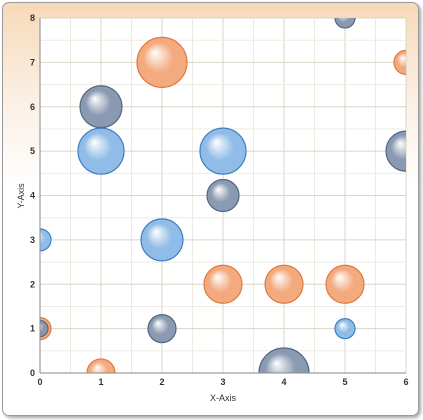  What do you see at coordinates (162, 329) in the screenshot?
I see `bubble-s2-p2` at bounding box center [162, 329].